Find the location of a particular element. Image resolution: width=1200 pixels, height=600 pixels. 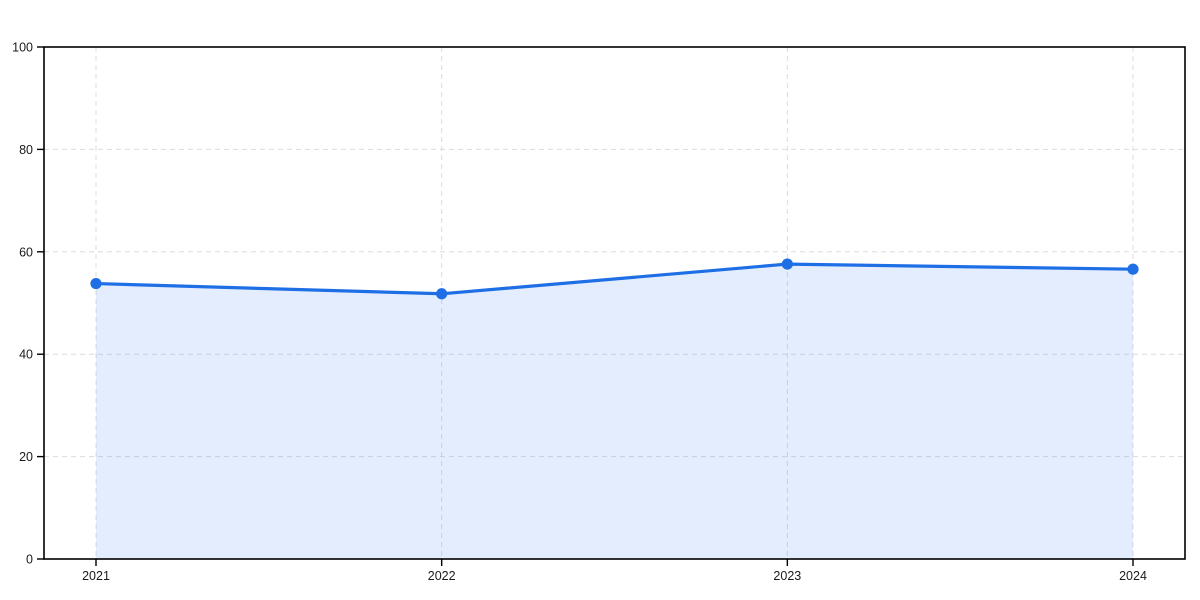

y-tick-label: 20 is located at coordinates (26, 457).